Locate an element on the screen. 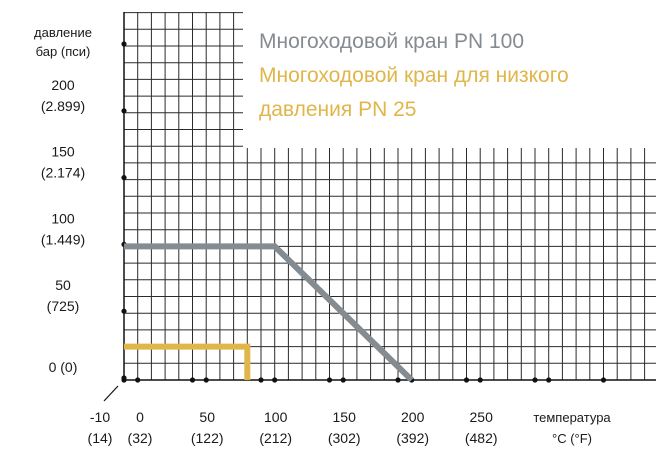  x-axis-title: температура °C (°F) is located at coordinates (572, 428).